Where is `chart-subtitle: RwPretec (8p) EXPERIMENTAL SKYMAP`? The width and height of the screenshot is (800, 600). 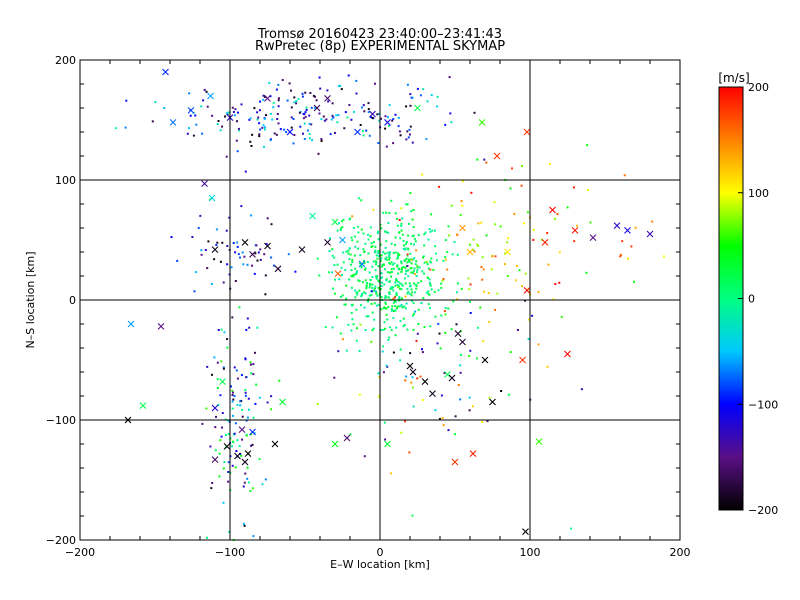
chart-subtitle: RwPretec (8p) EXPERIMENTAL SKYMAP is located at coordinates (380, 46).